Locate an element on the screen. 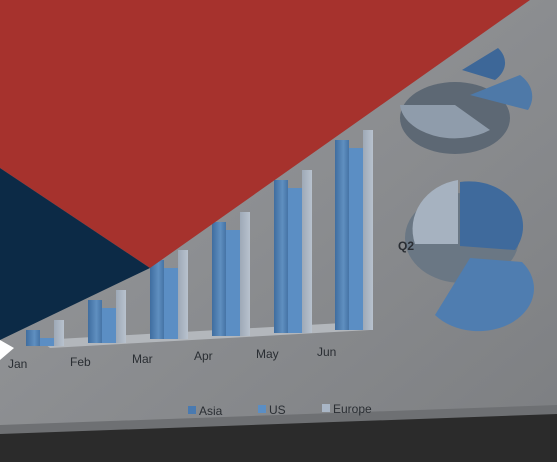 The width and height of the screenshot is (557, 462). bar-us-feb is located at coordinates (109, 325).